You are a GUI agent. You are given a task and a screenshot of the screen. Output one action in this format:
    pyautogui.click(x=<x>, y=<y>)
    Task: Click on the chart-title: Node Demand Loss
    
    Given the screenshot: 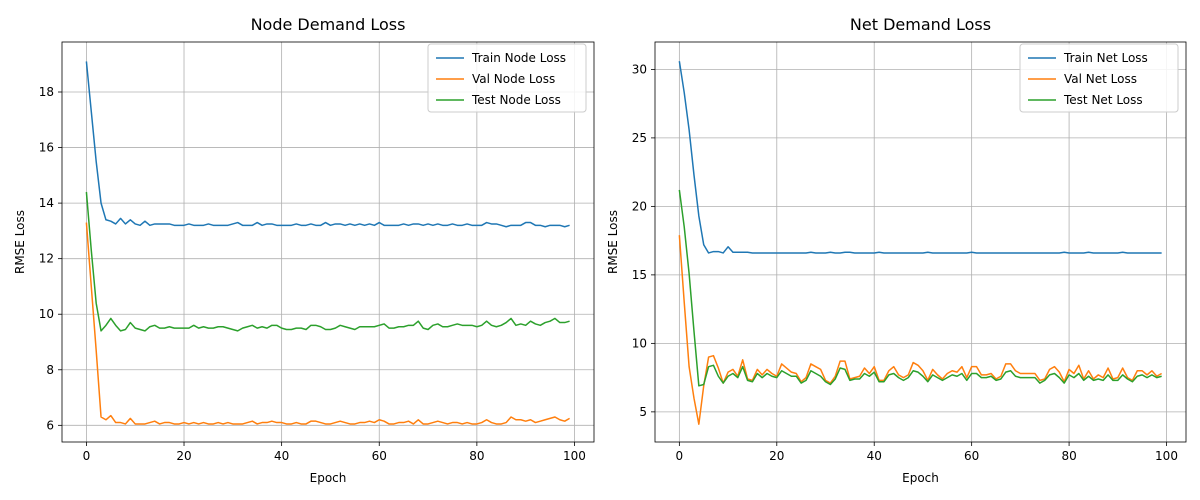 What is the action you would take?
    pyautogui.click(x=328, y=24)
    